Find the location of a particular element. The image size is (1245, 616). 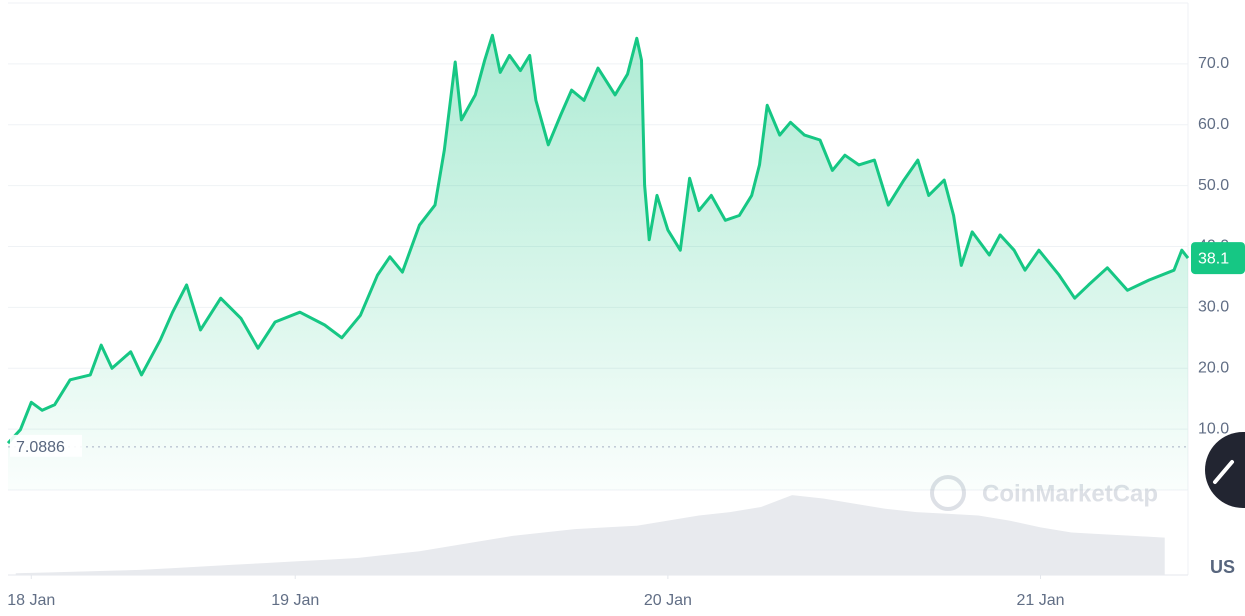

x-tick-label: 18 Jan is located at coordinates (31, 600).